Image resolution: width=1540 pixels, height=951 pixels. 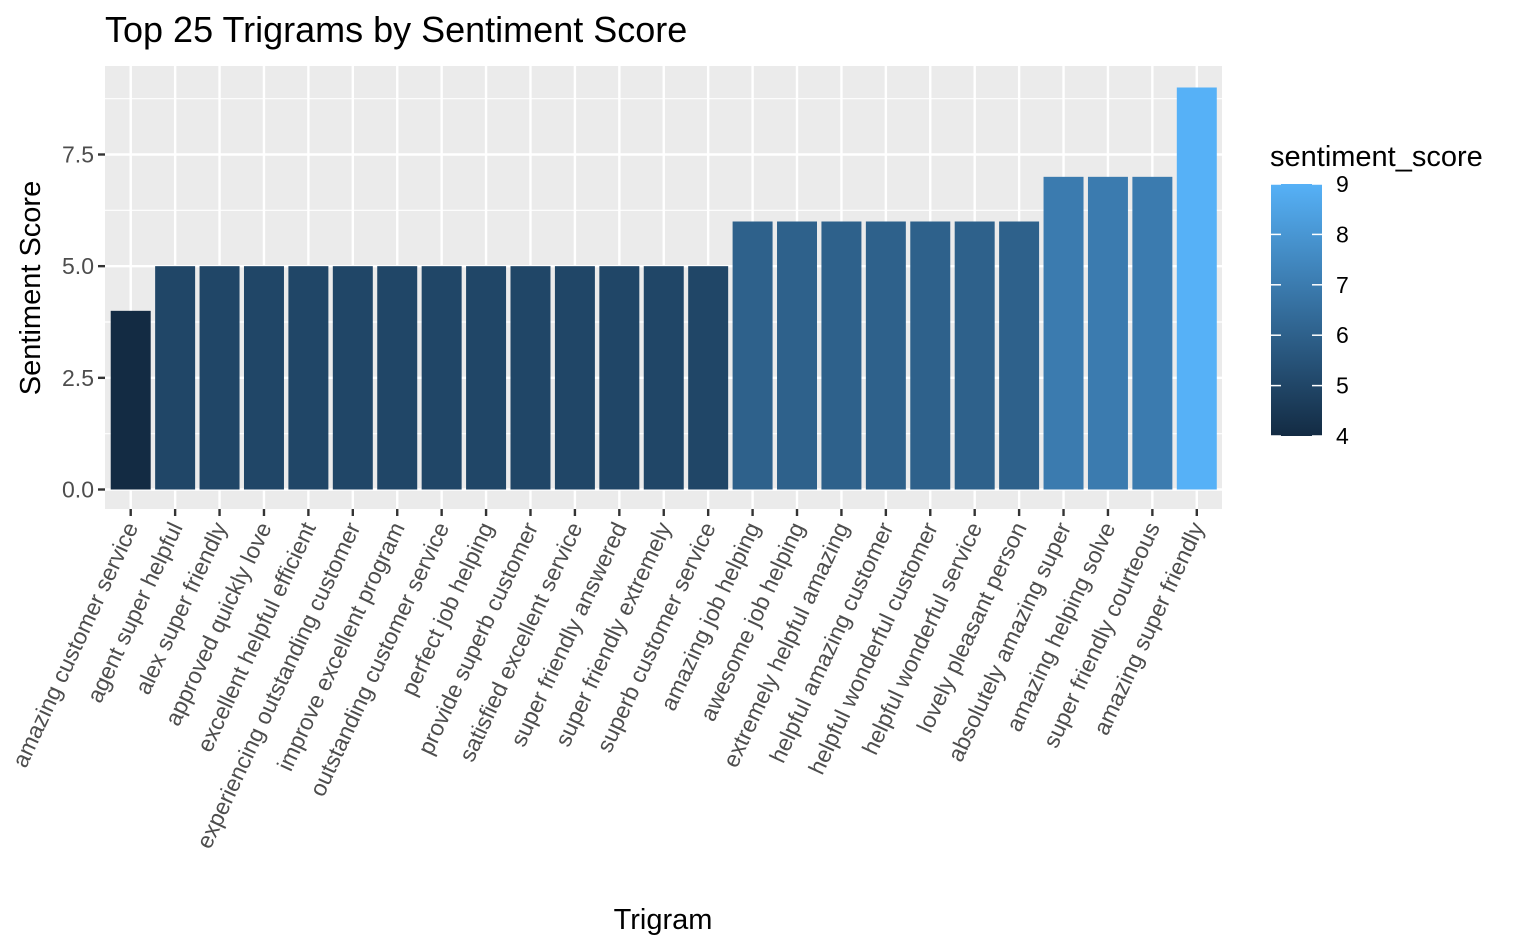 I want to click on legend-tick-label: 4, so click(x=1342, y=436).